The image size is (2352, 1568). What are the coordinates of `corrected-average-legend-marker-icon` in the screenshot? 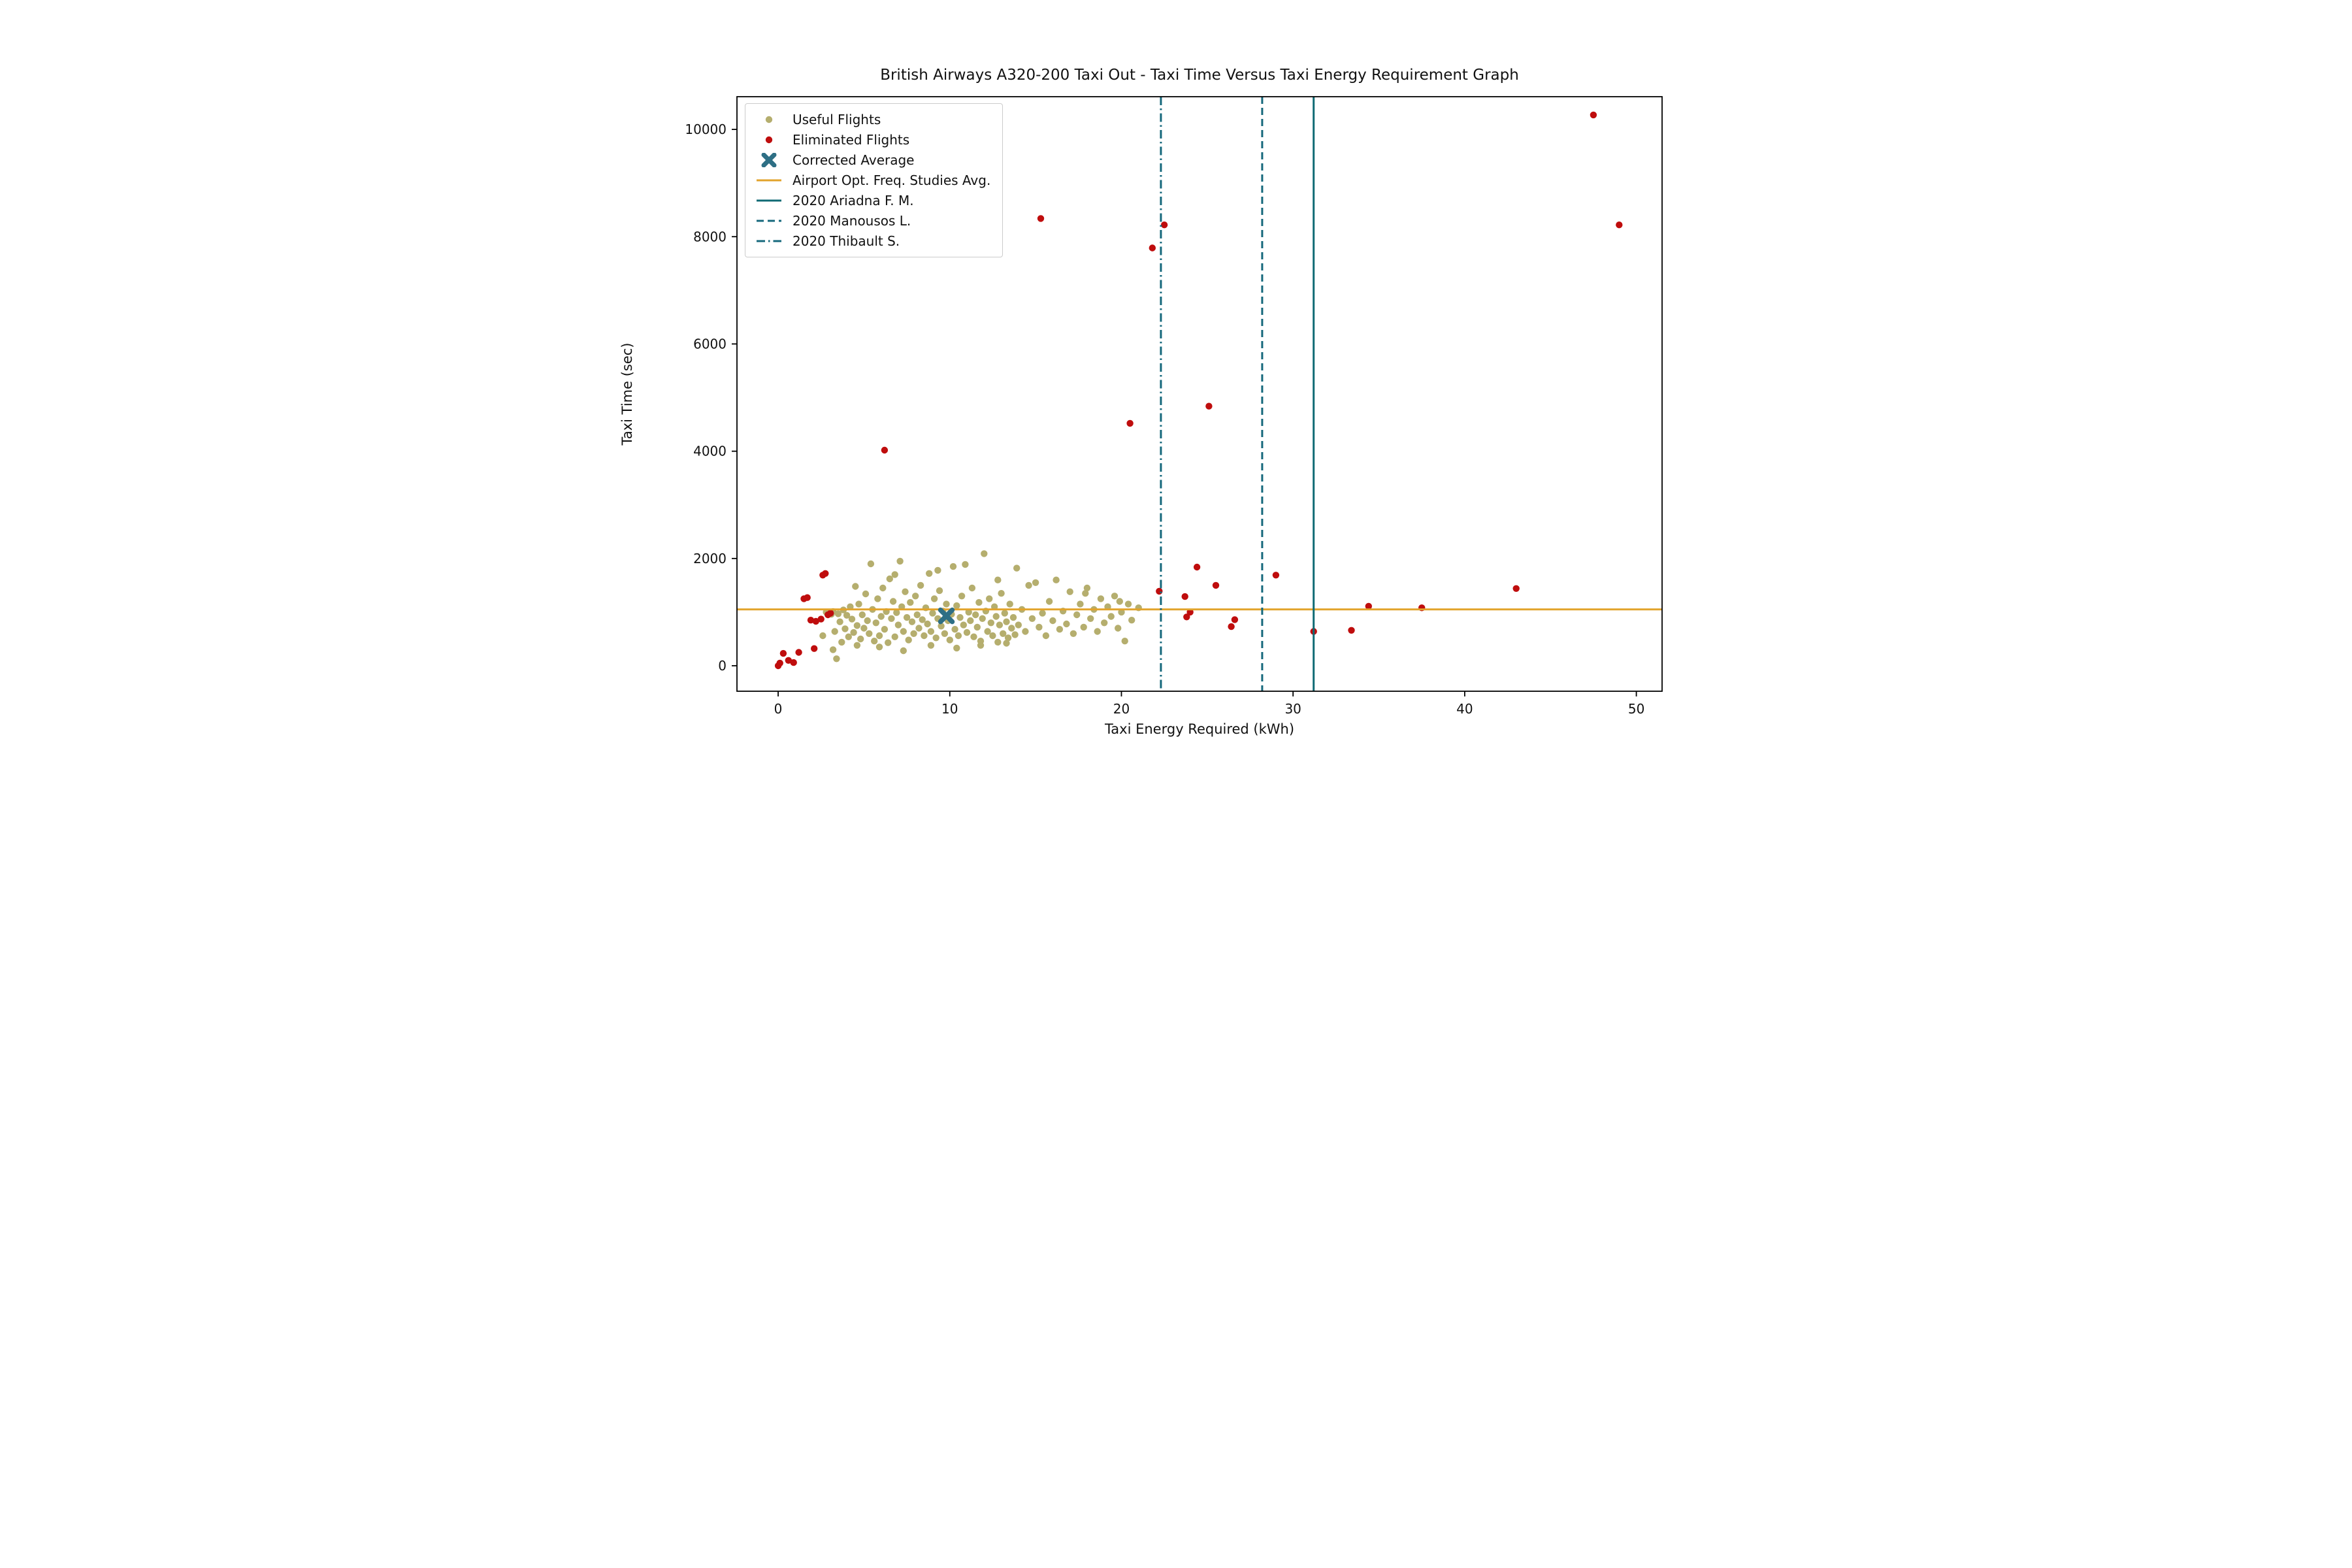 It's located at (769, 160).